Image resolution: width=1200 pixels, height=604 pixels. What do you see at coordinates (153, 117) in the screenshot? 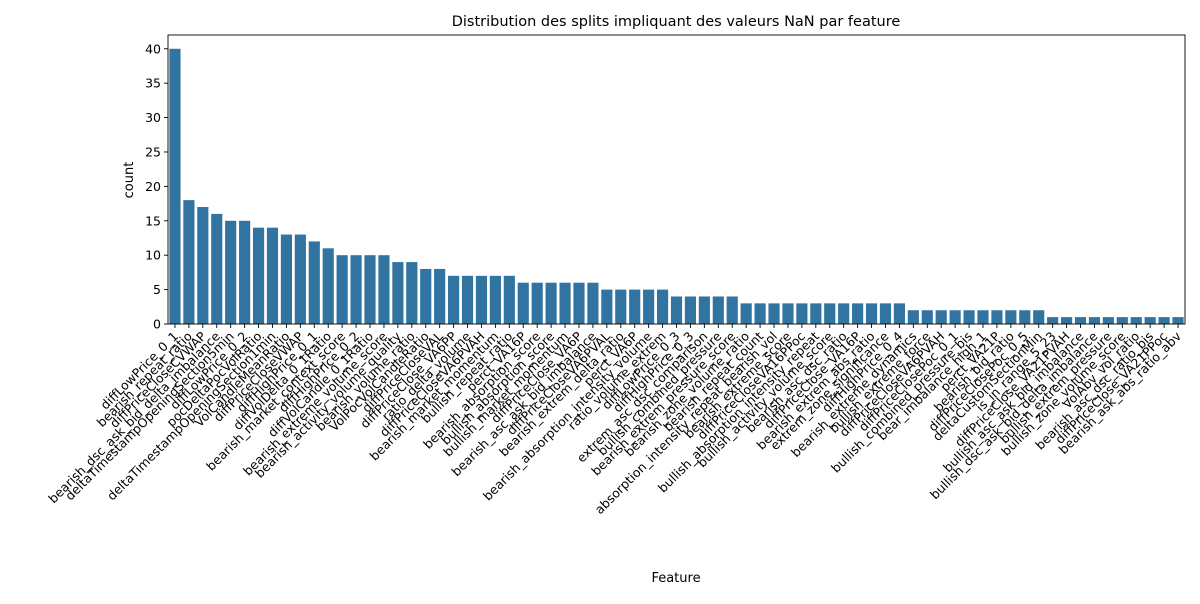
I see `y-tick-label: 30` at bounding box center [153, 117].